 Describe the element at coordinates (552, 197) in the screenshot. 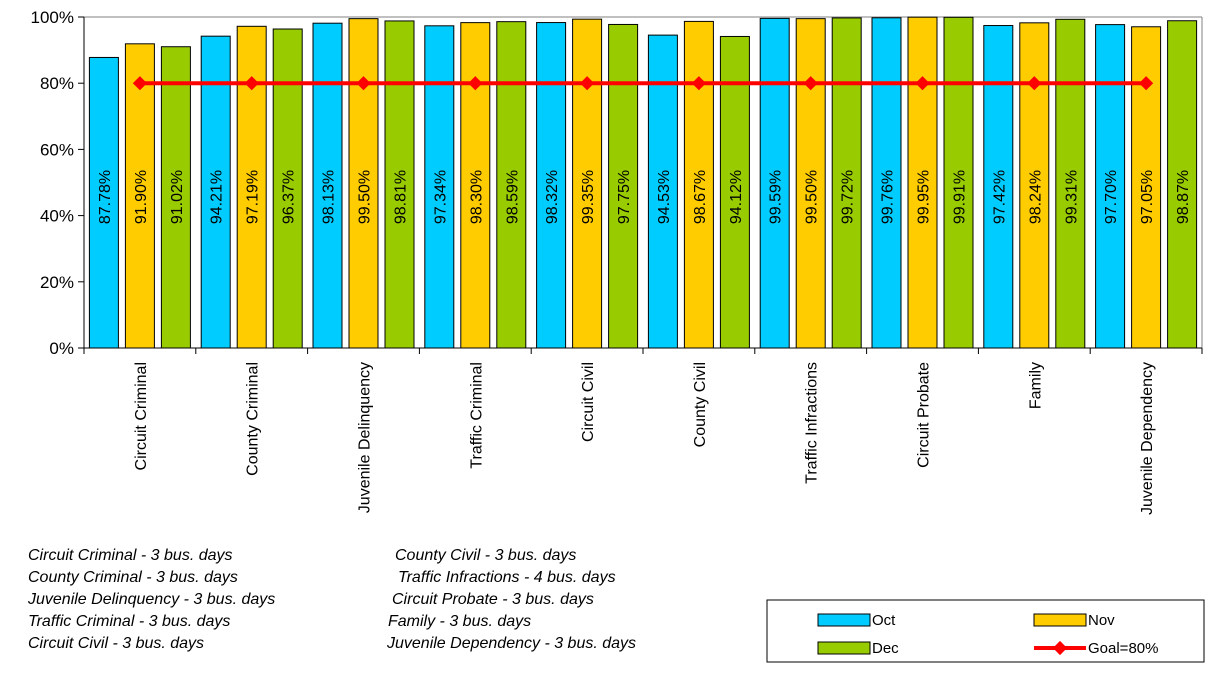

I see `data-label: 98.32%` at that location.